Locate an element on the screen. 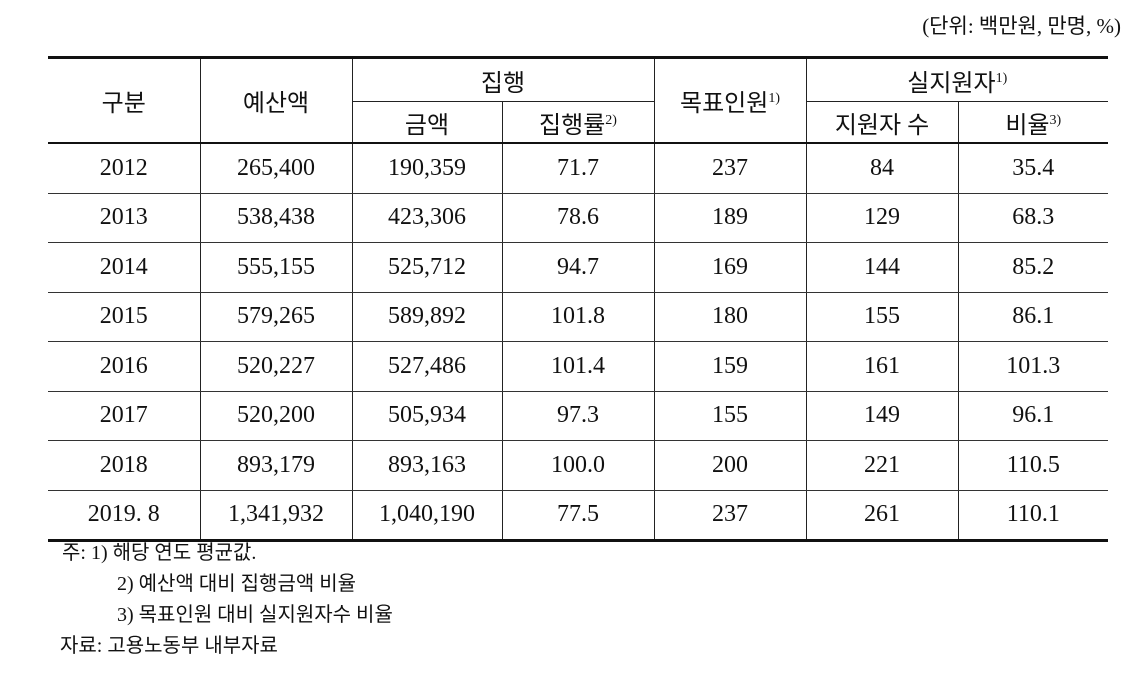  header-row-sub: 금액 집행률2) 지원자 수 비율3) is located at coordinates (578, 122).